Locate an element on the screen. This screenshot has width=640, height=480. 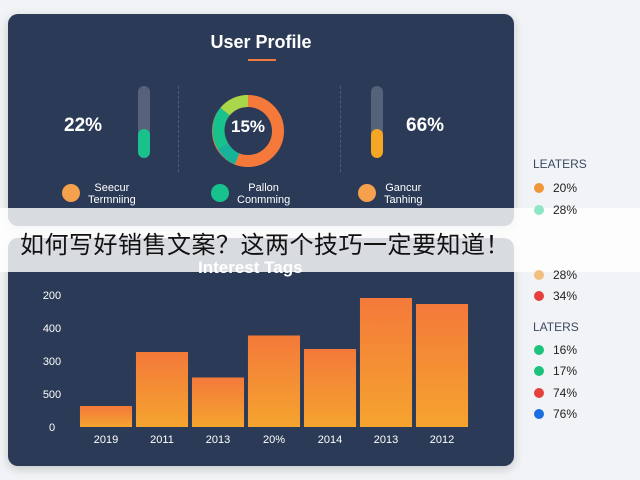
y-tick-label: 300 is located at coordinates (52, 362).